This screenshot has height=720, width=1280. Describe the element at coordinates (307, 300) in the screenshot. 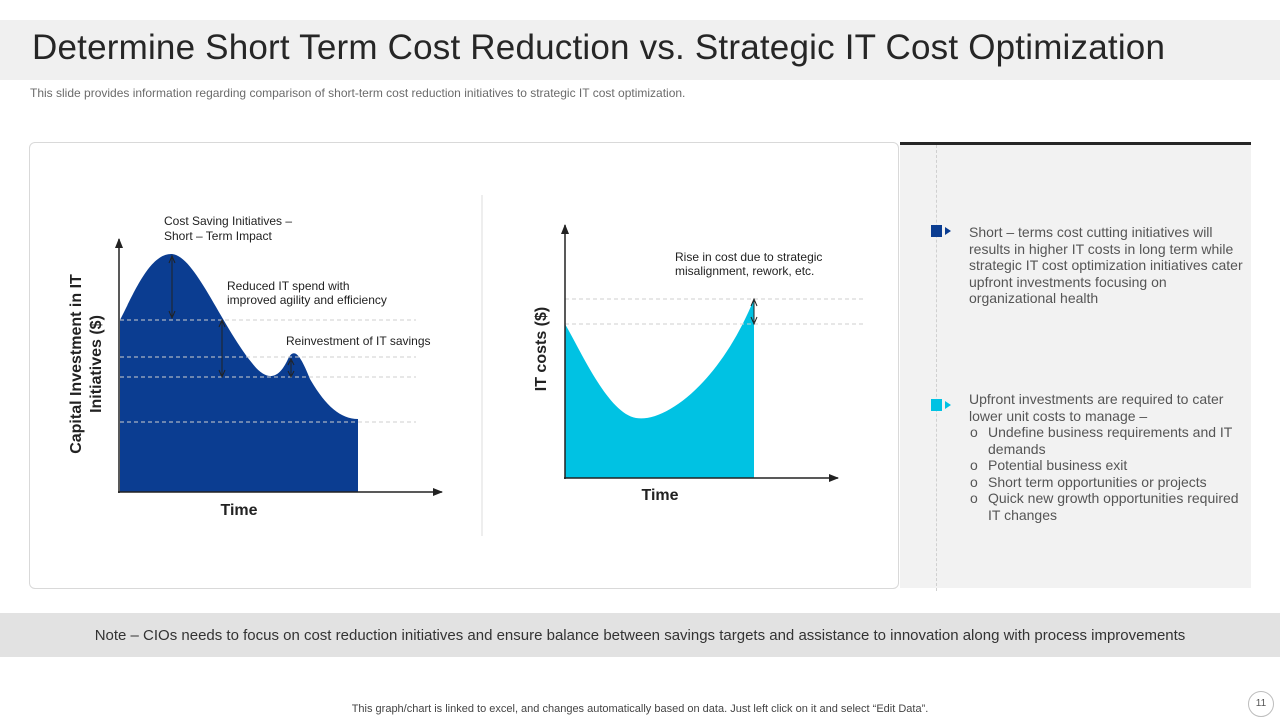

I see `left-annotation-reduced-2: improved agility and efficiency` at that location.